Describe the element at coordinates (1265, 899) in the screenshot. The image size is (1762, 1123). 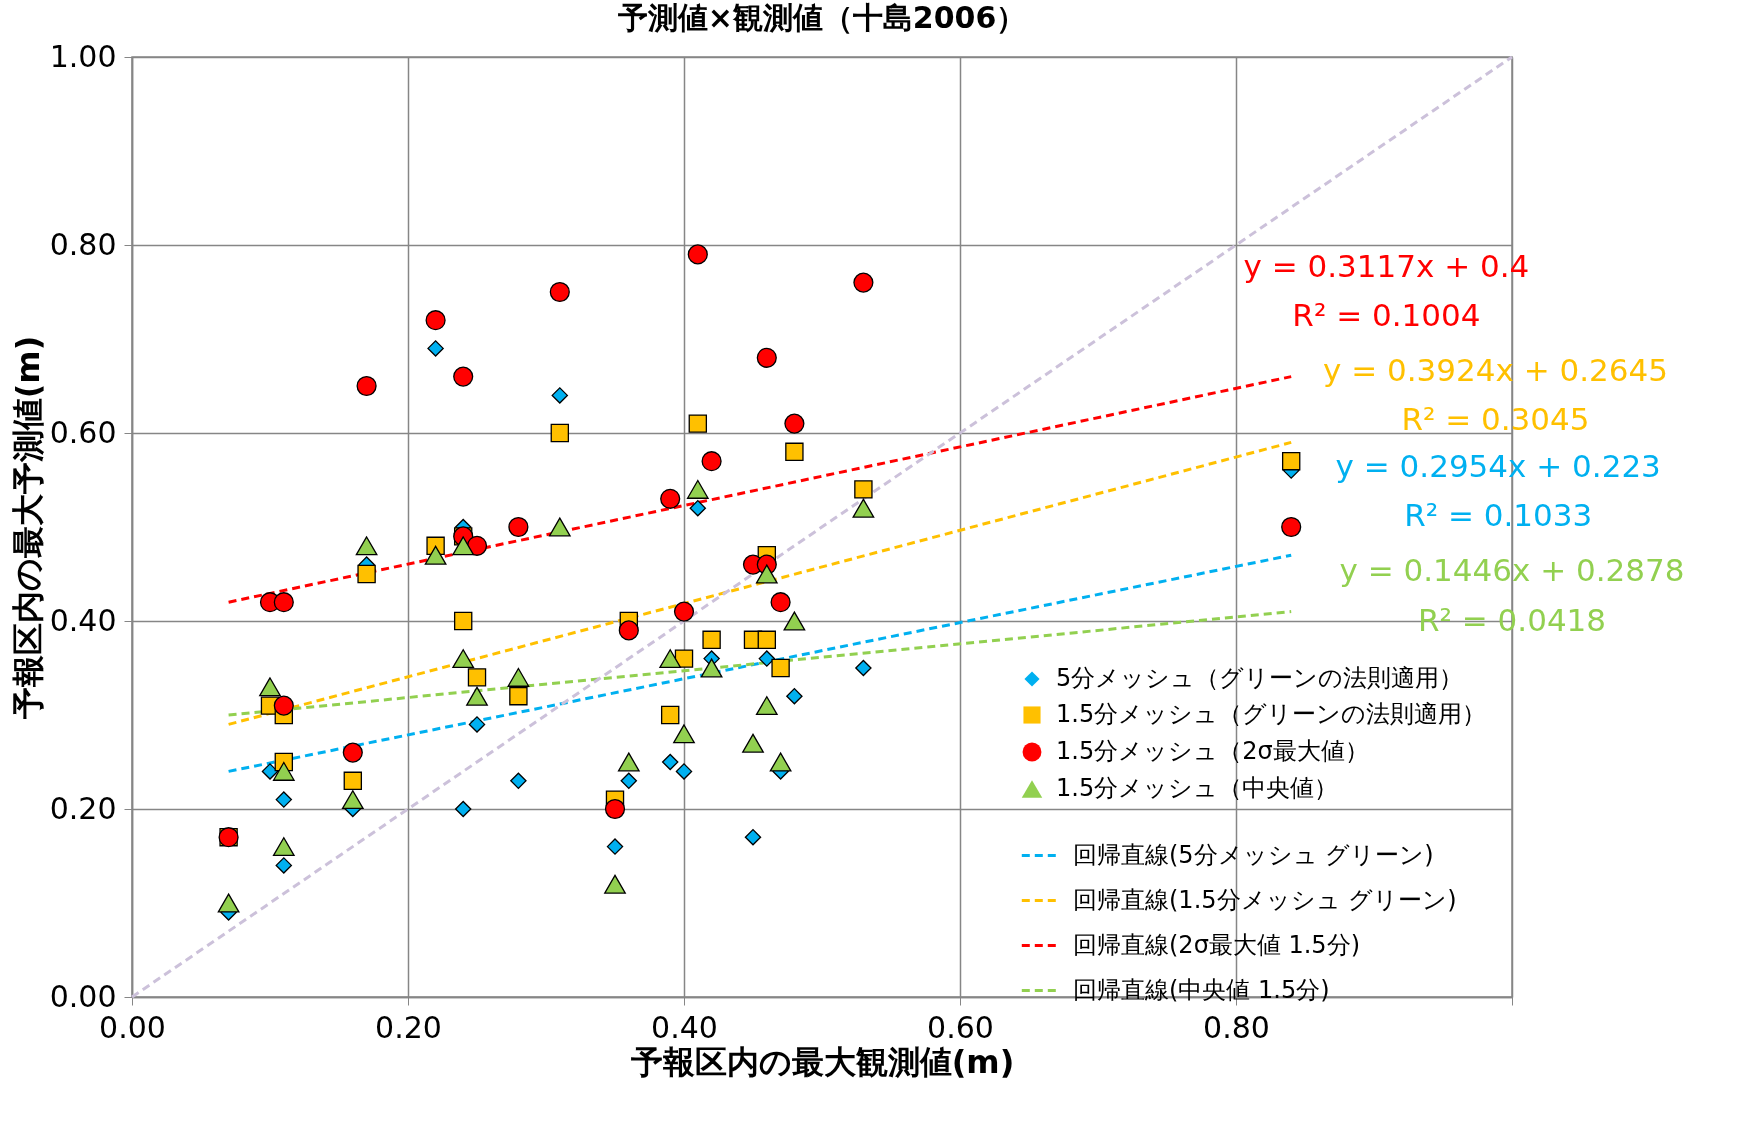
I see `legend-label: 回帰直線(1.5分メッシュ グリーン)` at that location.